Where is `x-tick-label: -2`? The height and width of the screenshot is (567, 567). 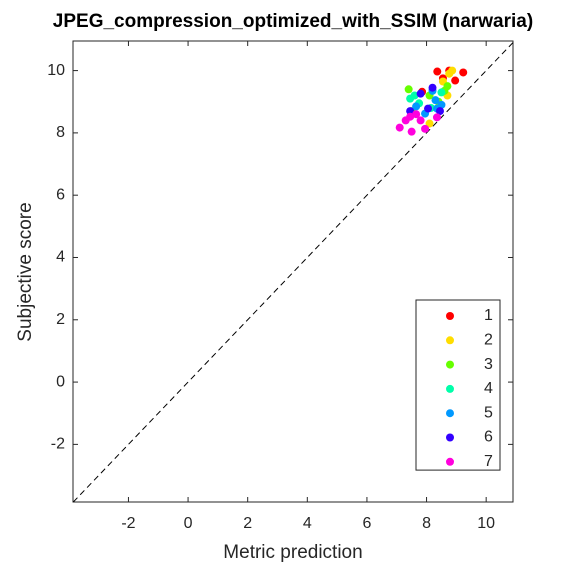 x-tick-label: -2 is located at coordinates (128, 523).